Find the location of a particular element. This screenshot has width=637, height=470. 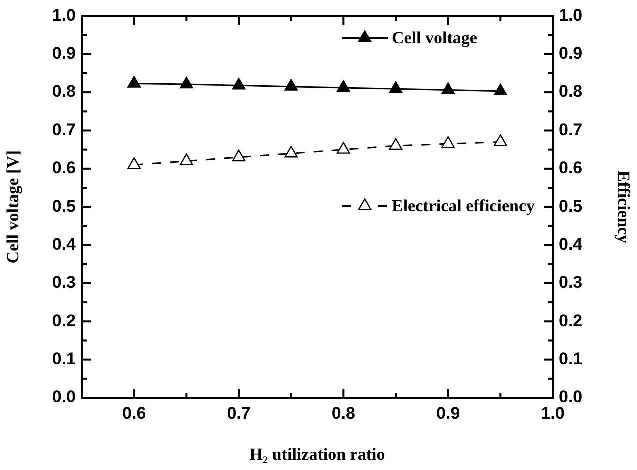

legend-label: Electrical efficiency is located at coordinates (464, 206).